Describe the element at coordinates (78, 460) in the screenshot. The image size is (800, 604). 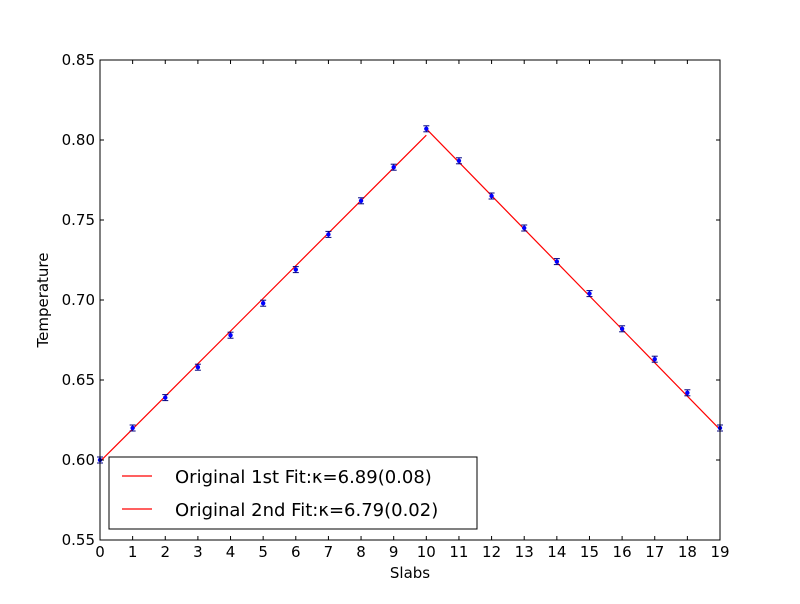
I see `y-tick-label: 0.60` at that location.